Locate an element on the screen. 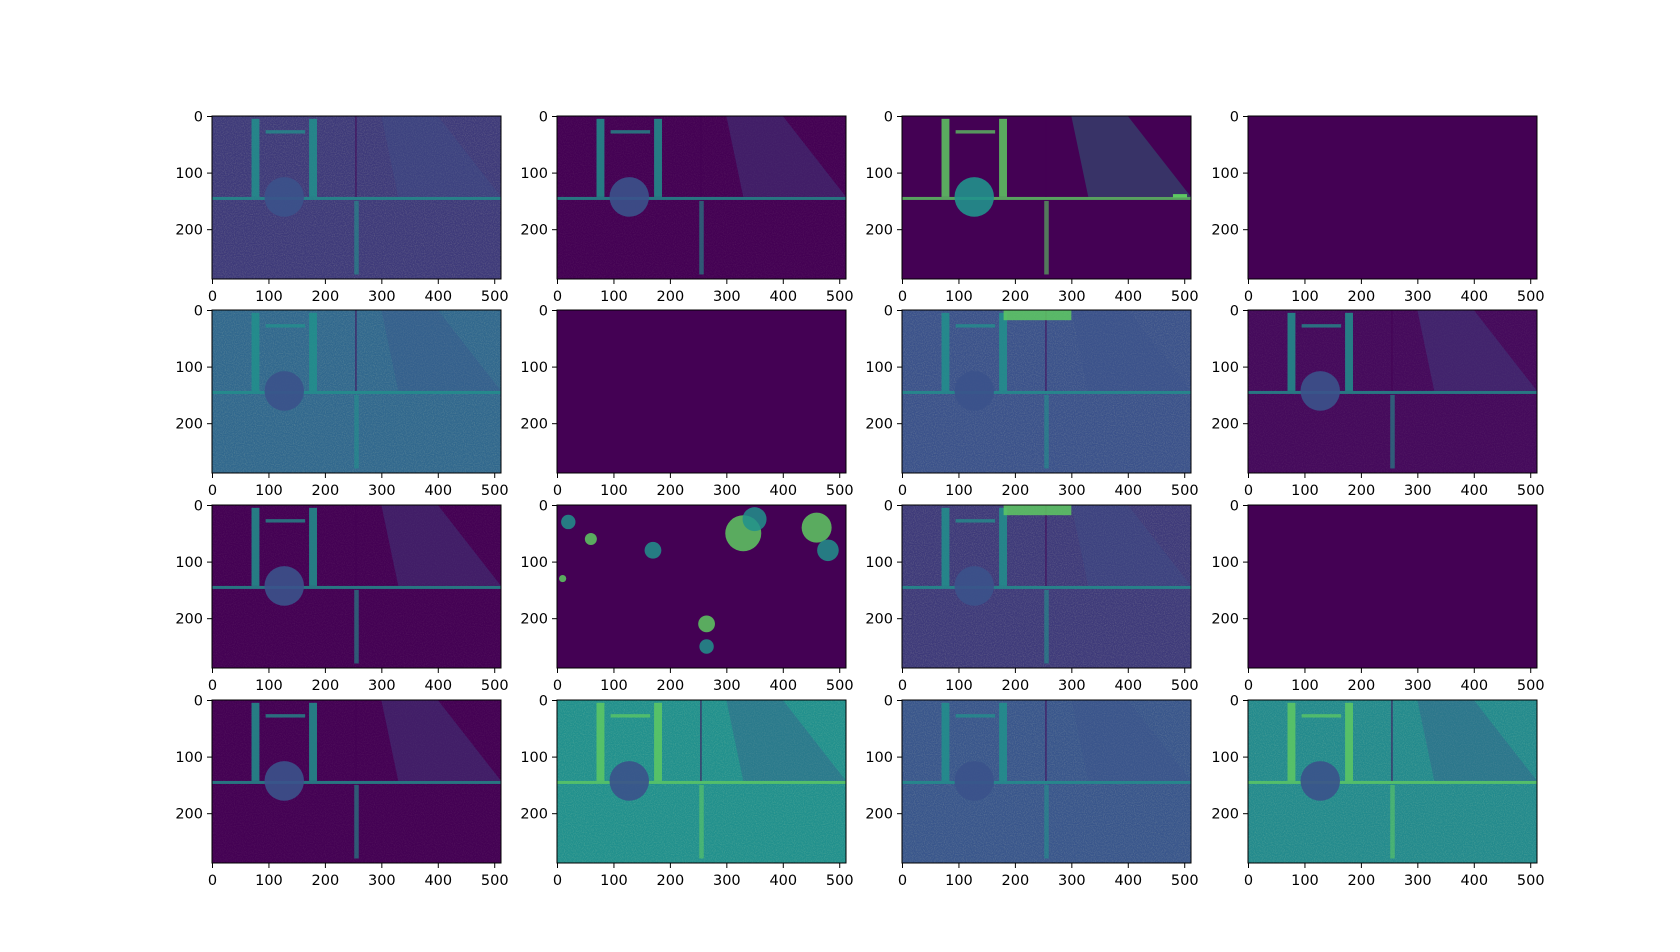  subplot-10: 0 100 200 300 400 500 0 100 200 is located at coordinates (686, 597).